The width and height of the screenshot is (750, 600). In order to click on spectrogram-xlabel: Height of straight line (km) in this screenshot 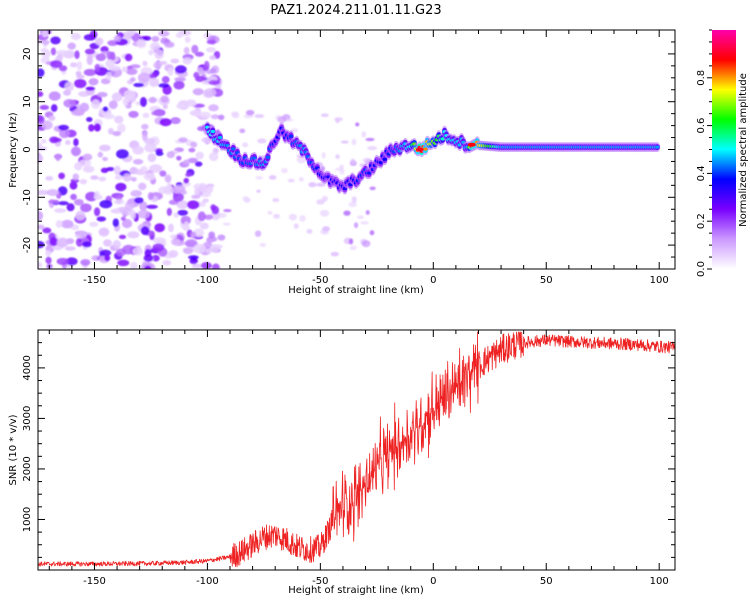, I will do `click(356, 290)`.